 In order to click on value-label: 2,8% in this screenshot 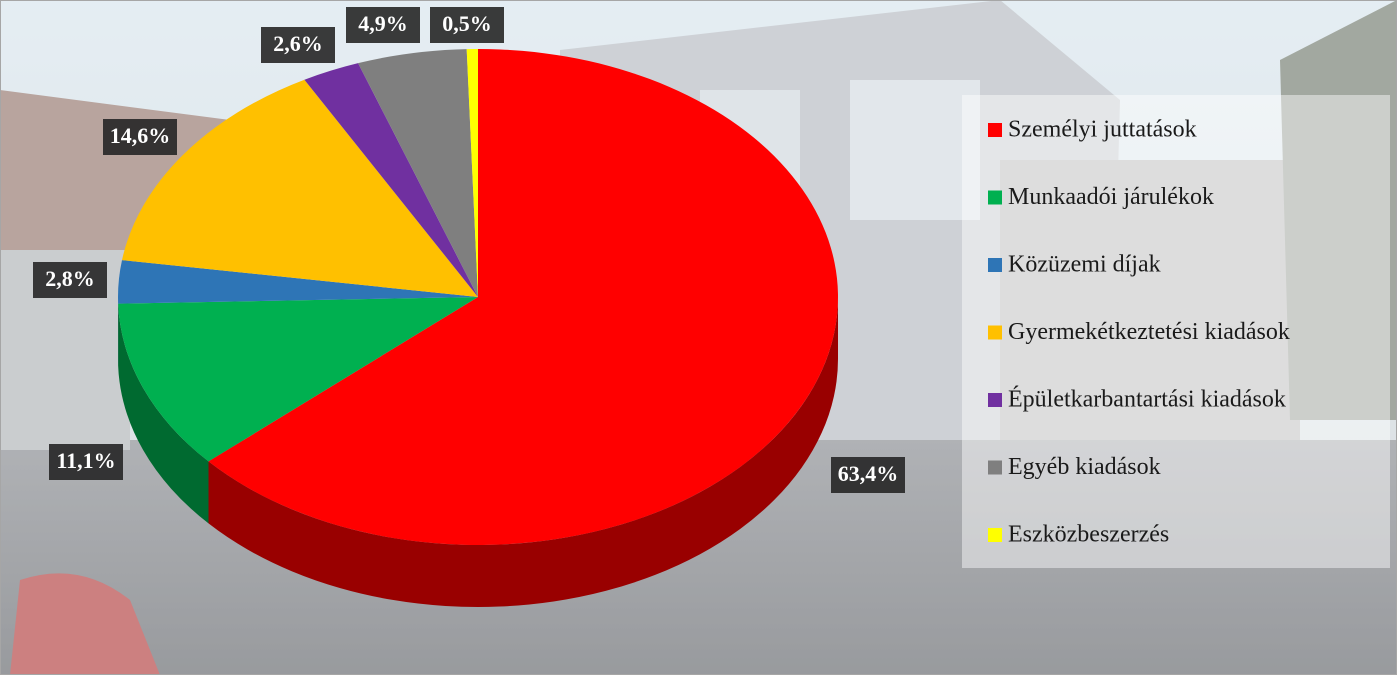, I will do `click(70, 278)`.